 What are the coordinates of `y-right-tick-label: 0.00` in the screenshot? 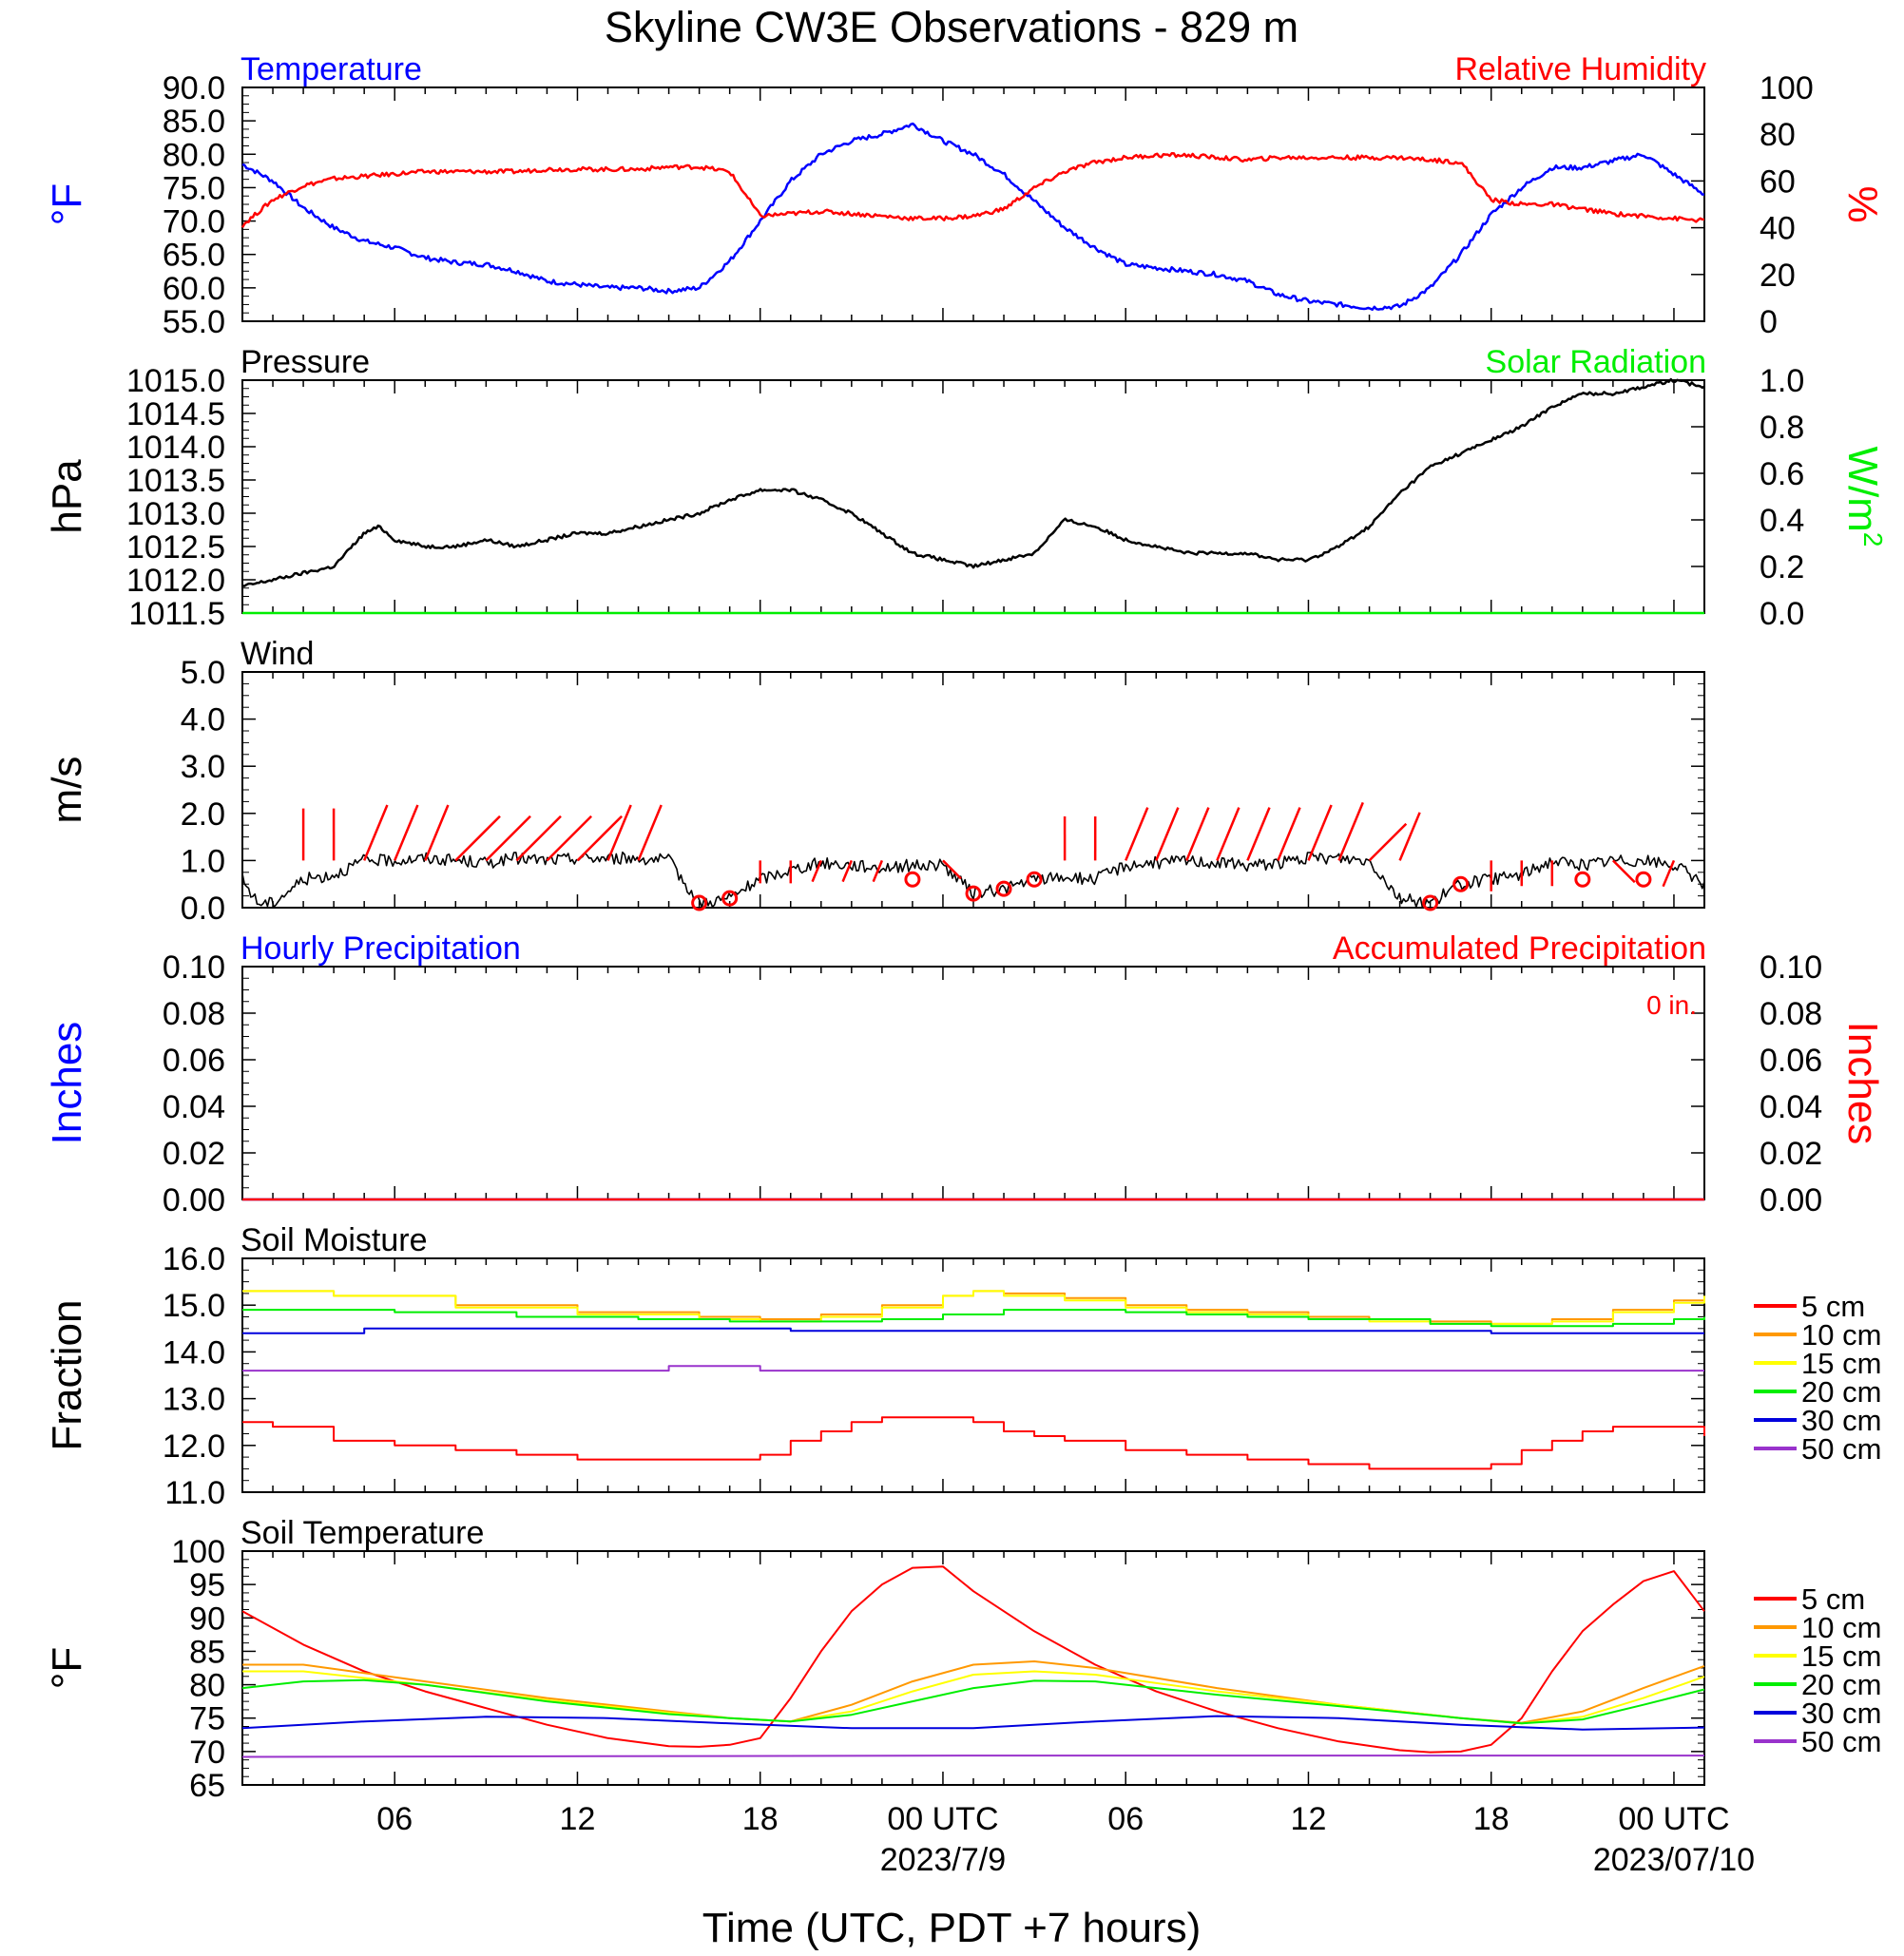 It's located at (1791, 1200).